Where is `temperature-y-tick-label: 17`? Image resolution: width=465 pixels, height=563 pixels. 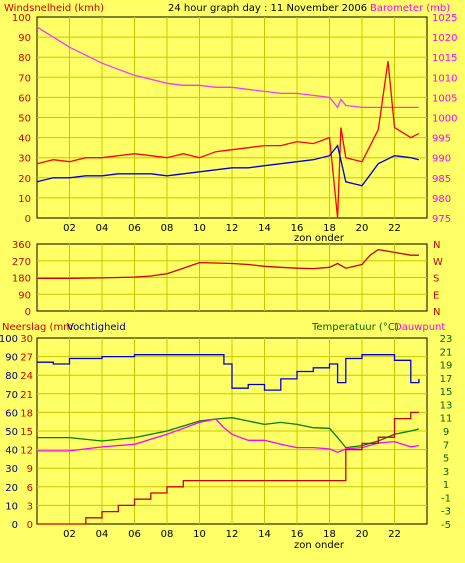
temperature-y-tick-label: 17 is located at coordinates (446, 379).